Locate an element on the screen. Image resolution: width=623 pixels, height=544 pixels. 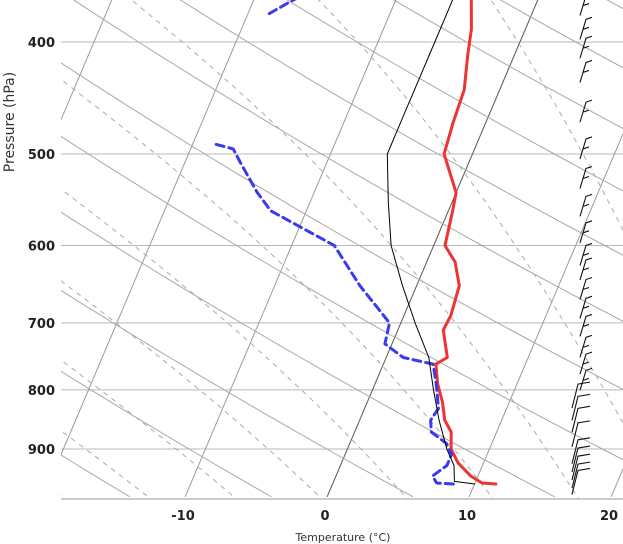
y-tick-label: 500 is located at coordinates (41, 155).